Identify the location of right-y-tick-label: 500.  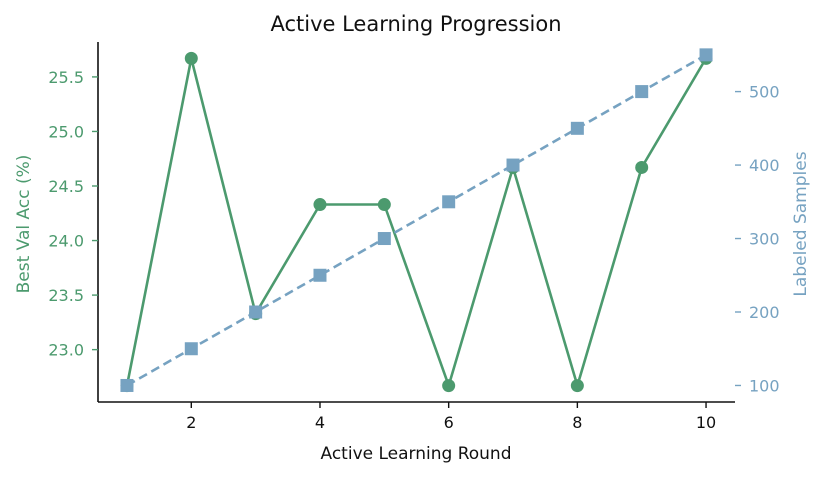
(764, 92).